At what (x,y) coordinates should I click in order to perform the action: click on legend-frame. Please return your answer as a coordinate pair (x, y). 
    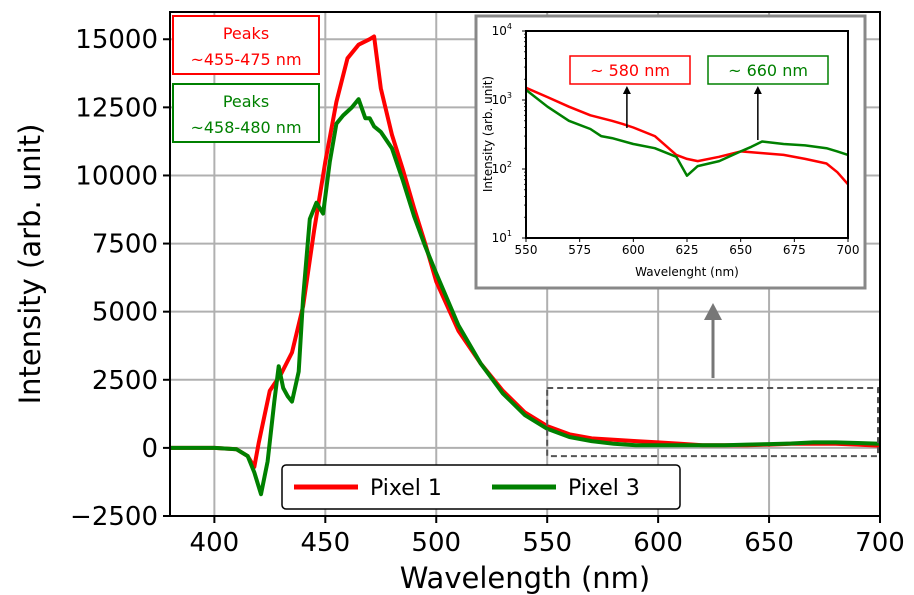
    Looking at the image, I should click on (481, 487).